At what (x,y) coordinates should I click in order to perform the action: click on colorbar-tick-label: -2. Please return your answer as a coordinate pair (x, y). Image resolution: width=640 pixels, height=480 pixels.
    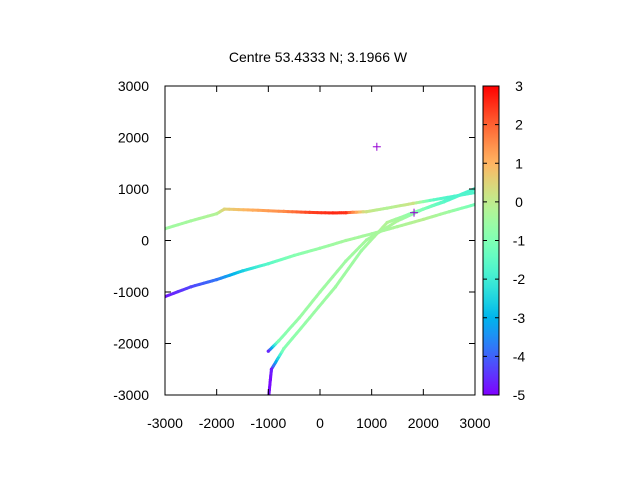
    Looking at the image, I should click on (519, 279).